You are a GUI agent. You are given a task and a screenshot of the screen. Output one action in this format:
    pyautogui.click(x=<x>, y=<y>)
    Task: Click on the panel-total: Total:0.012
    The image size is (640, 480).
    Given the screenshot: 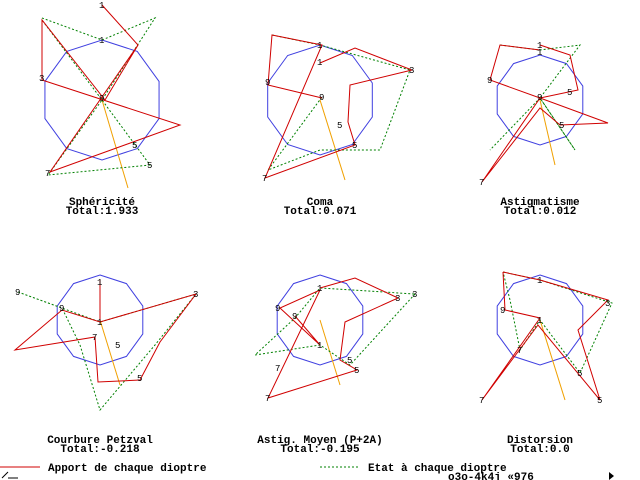 What is the action you would take?
    pyautogui.click(x=540, y=212)
    